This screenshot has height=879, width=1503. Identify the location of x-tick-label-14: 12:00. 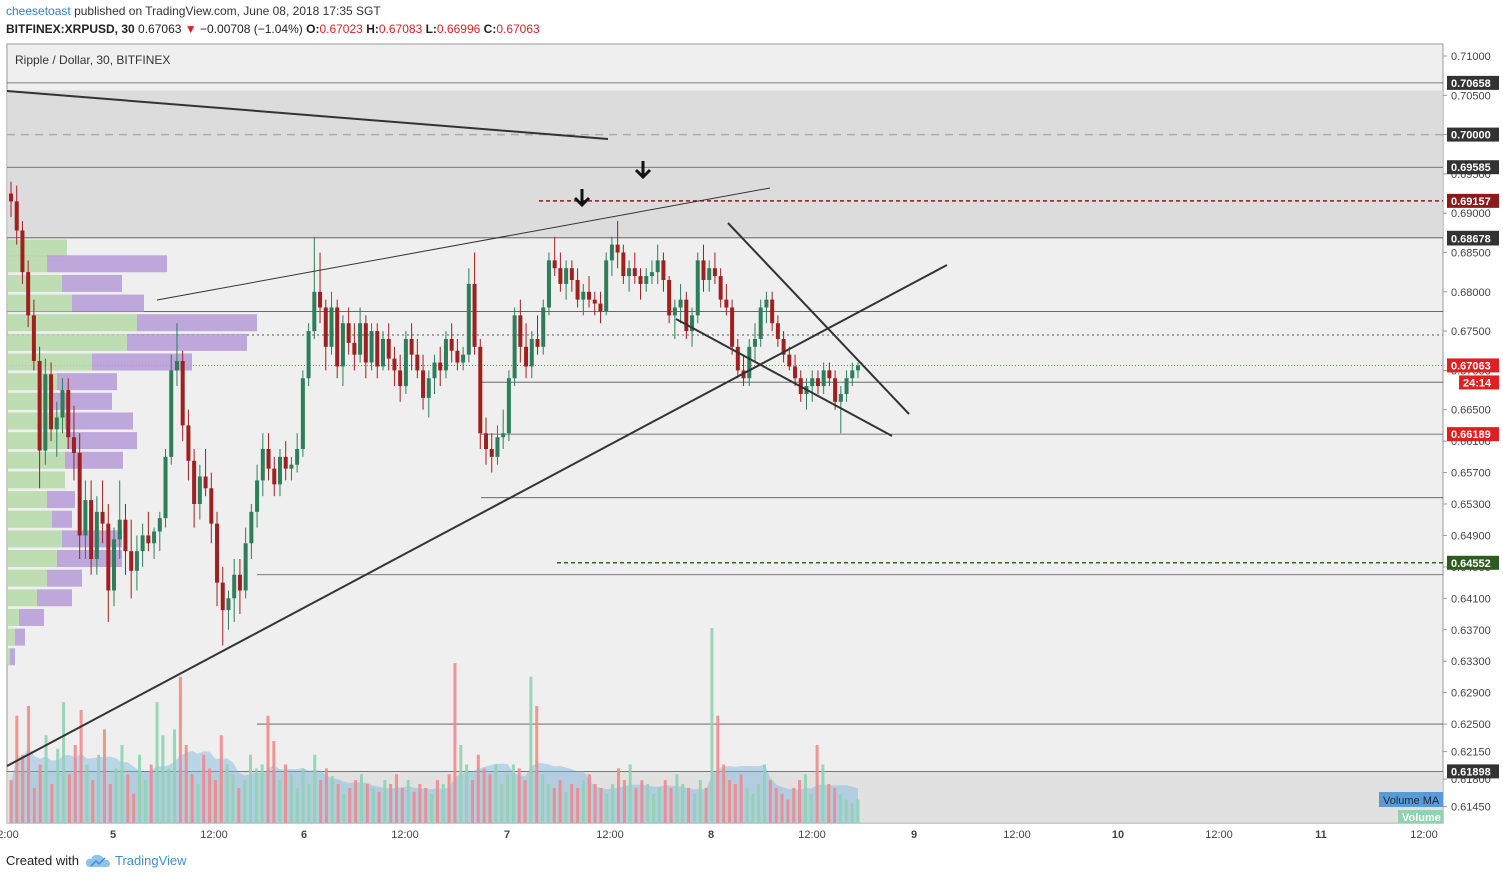
(1424, 835).